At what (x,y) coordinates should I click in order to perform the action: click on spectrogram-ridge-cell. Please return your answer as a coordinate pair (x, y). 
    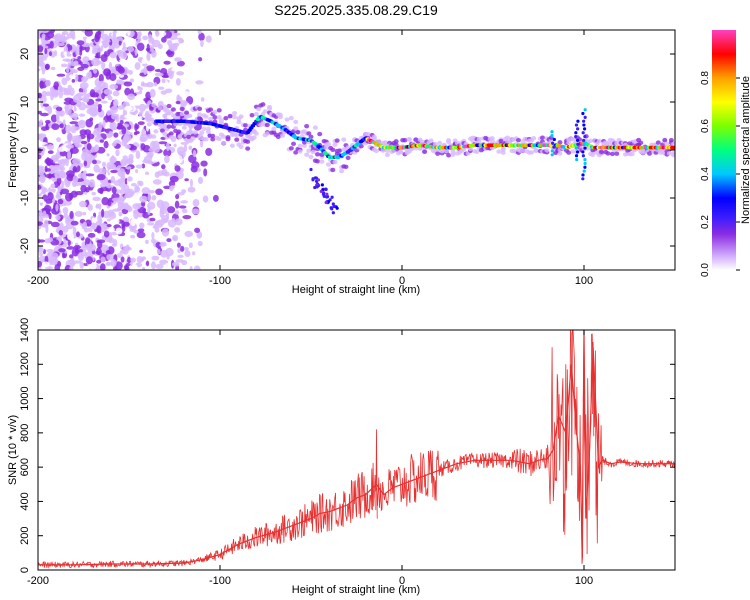
    Looking at the image, I should click on (673, 147).